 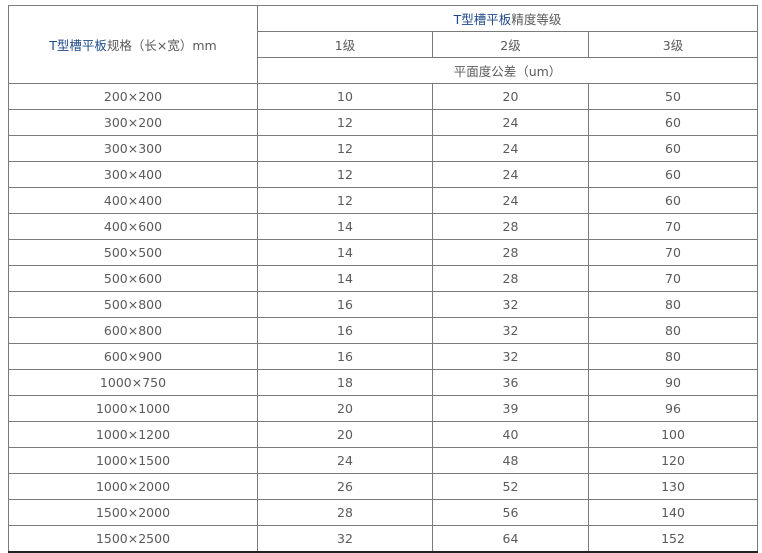 I want to click on tolerance-g1-cell: 18, so click(x=345, y=382).